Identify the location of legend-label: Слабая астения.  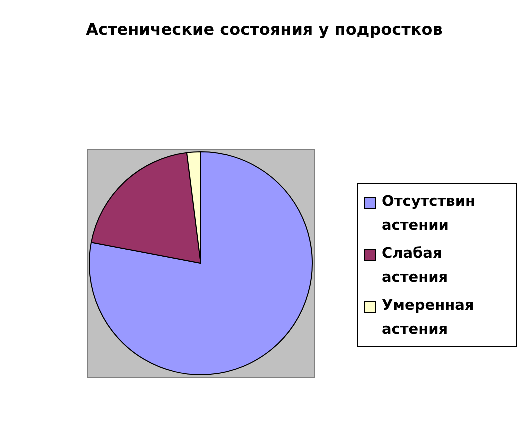
(416, 266).